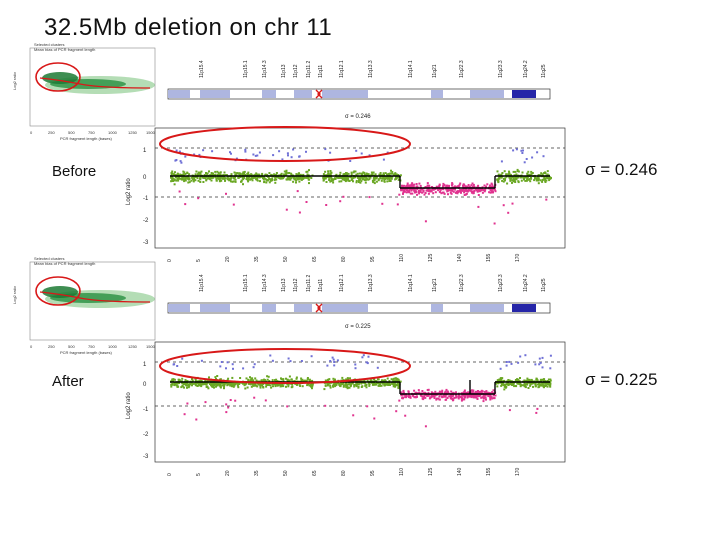 The image size is (720, 540). Describe the element at coordinates (31, 346) in the screenshot. I see `after-inset-xtick-0: 0` at that location.